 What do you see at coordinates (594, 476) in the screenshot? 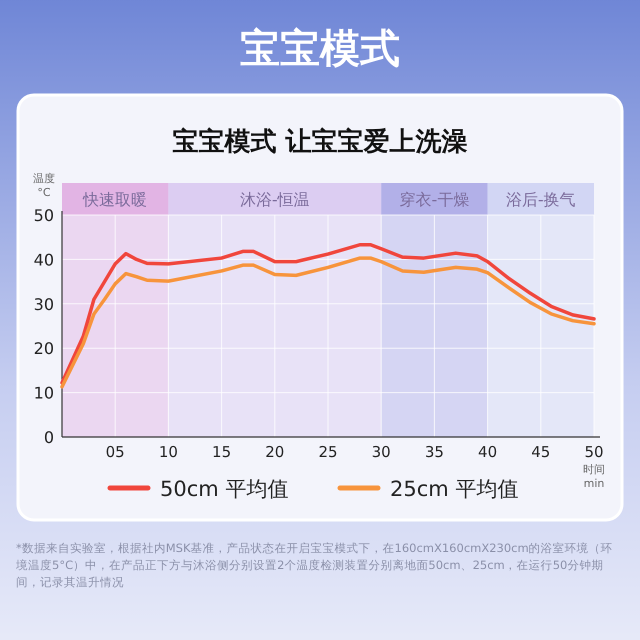
I see `x-axis-title: 时间 min` at bounding box center [594, 476].